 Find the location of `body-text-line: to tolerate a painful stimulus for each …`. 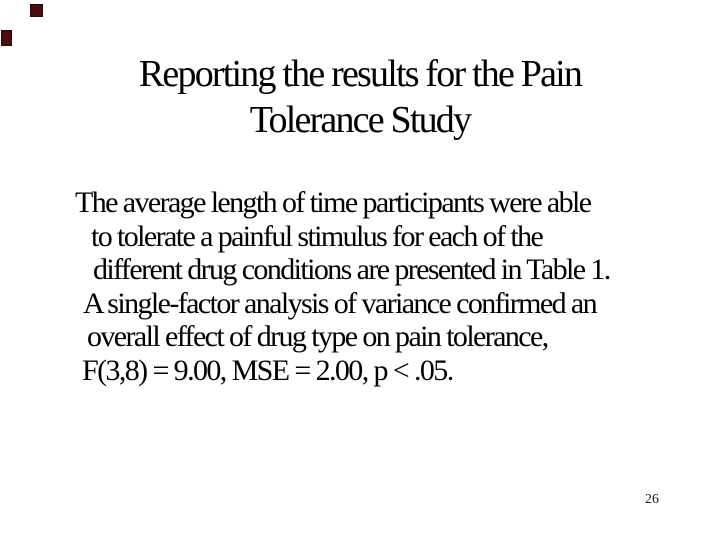

body-text-line: to tolerate a painful stimulus for each … is located at coordinates (317, 236).